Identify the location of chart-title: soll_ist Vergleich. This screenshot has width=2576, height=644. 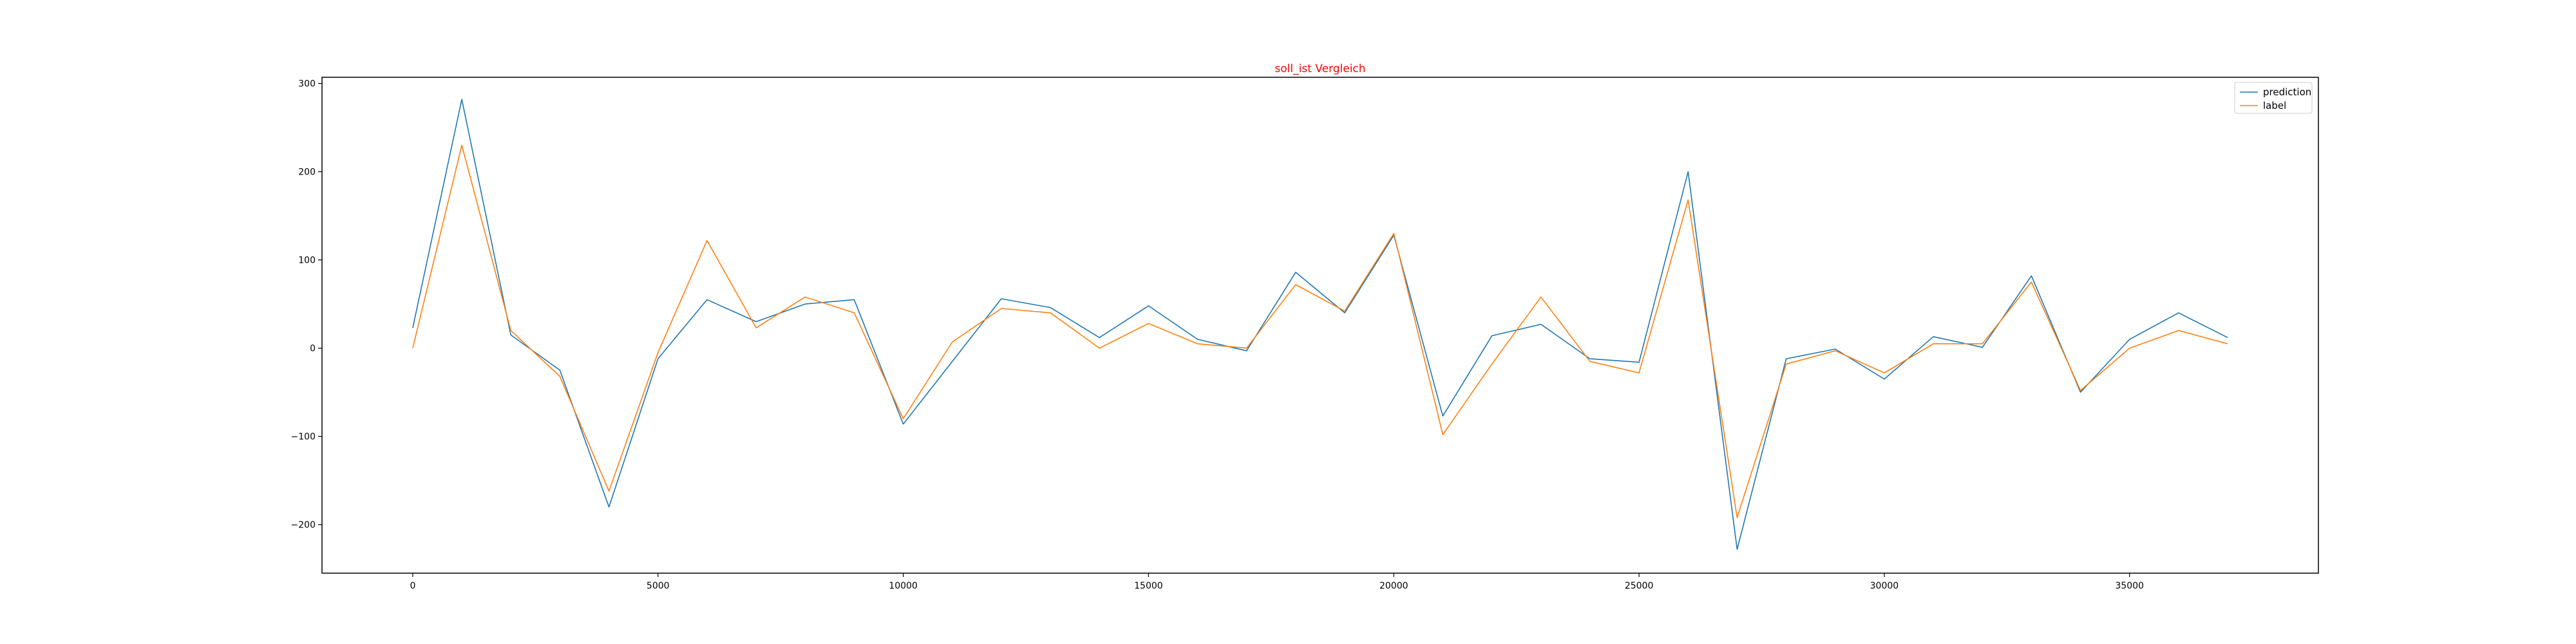
(1319, 68).